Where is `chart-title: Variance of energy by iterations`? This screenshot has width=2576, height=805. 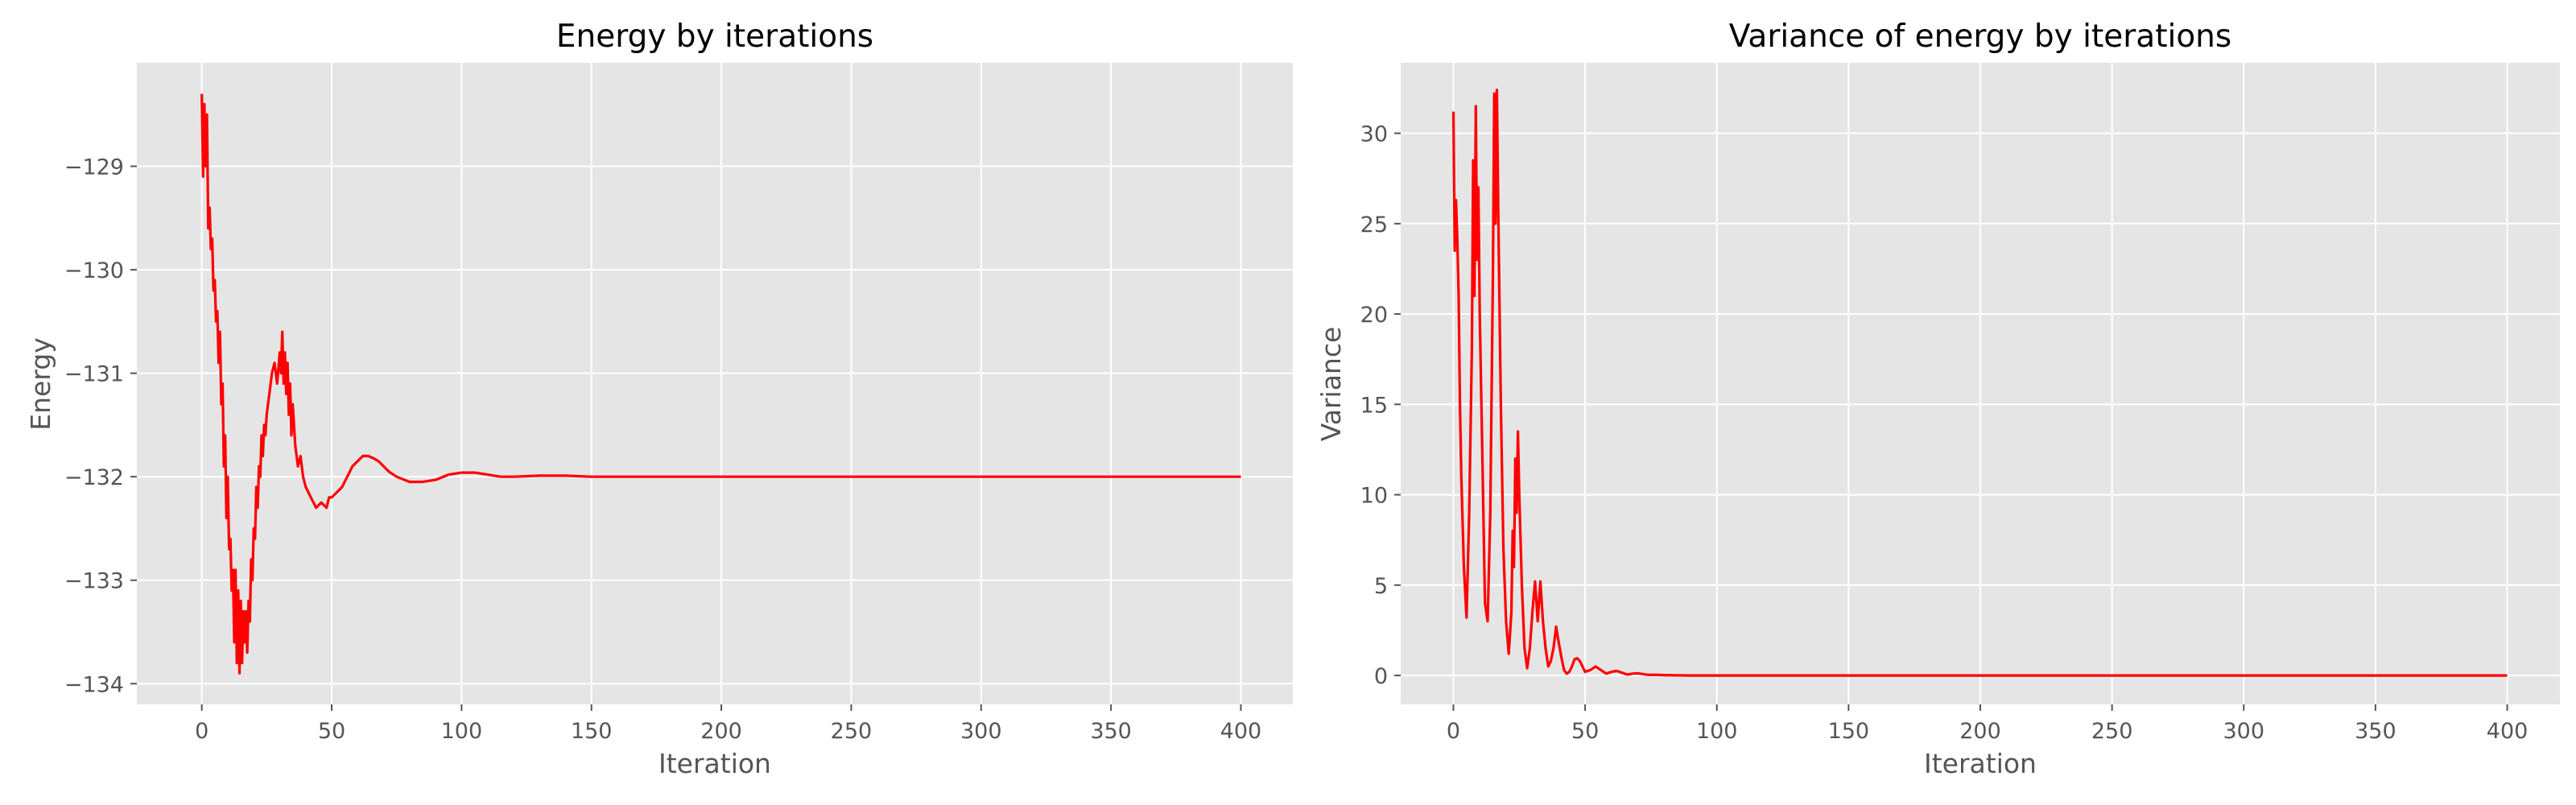
chart-title: Variance of energy by iterations is located at coordinates (1980, 37).